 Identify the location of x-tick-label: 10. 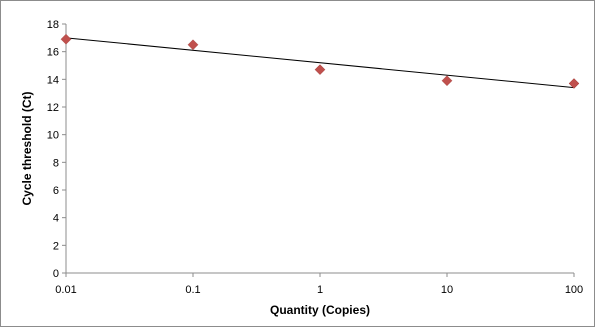
(447, 290).